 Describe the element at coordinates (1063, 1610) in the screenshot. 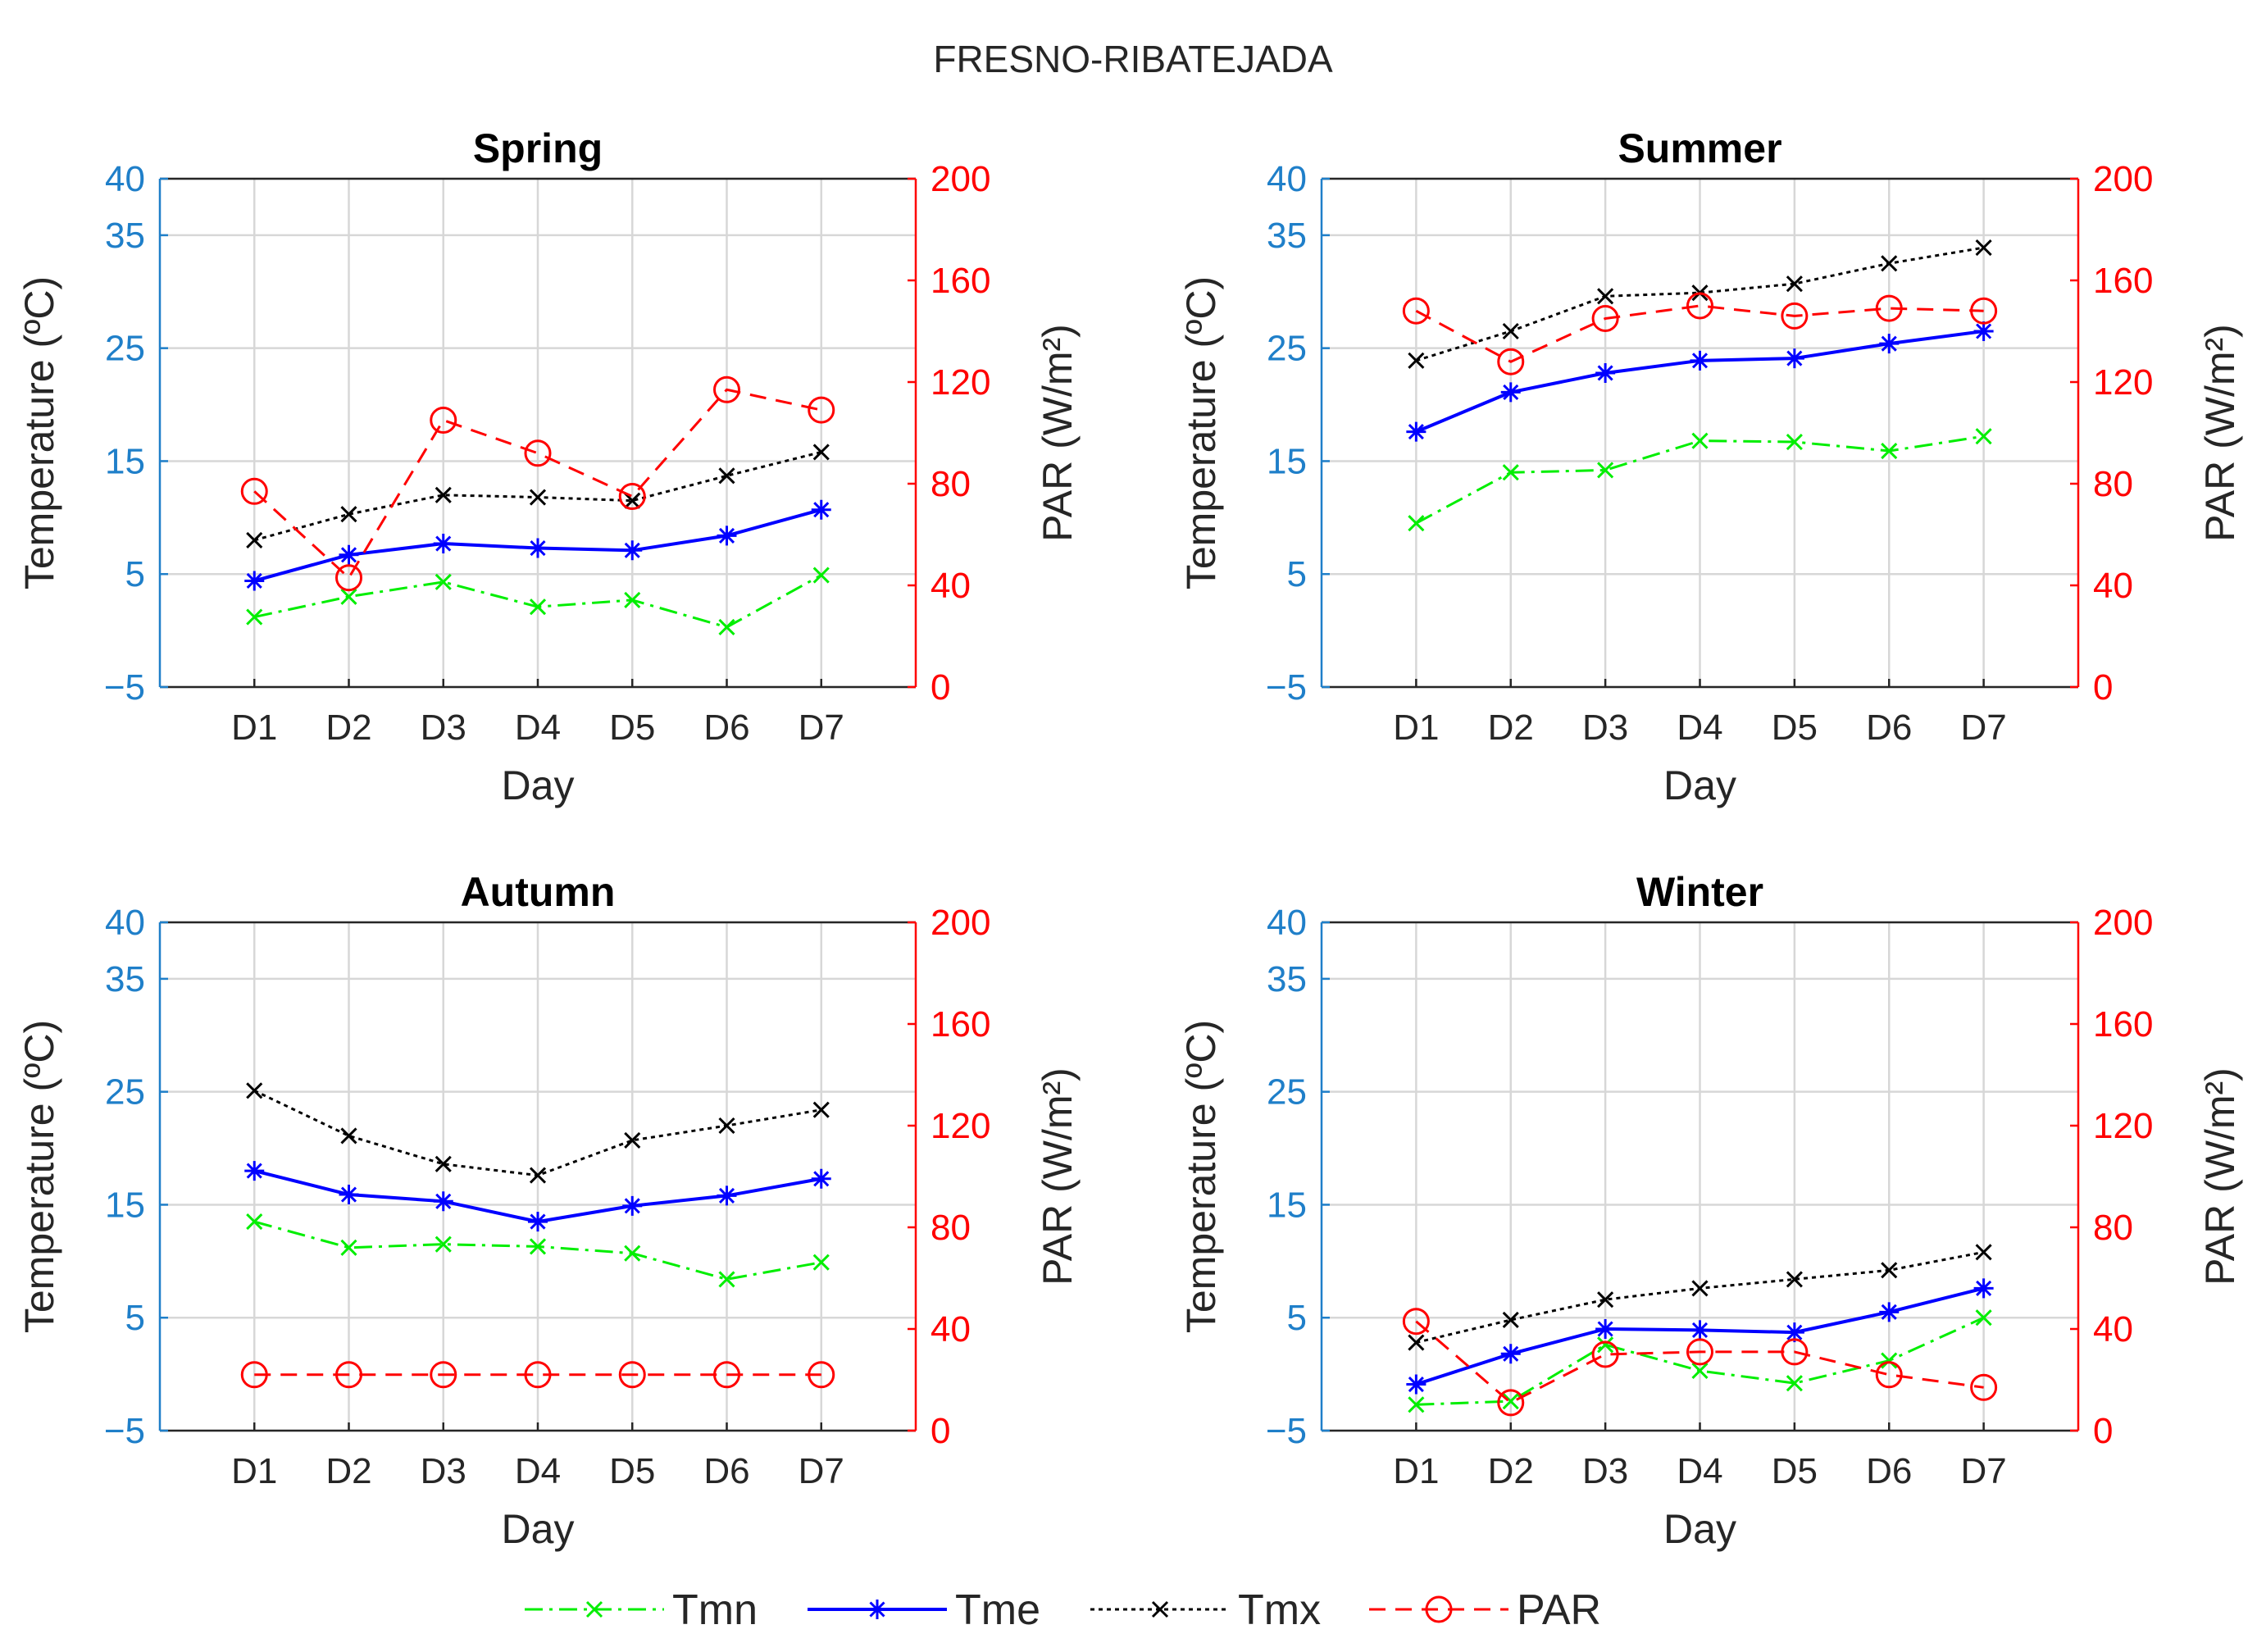

I see `legend: Tmn Tme Tmx PAR` at that location.